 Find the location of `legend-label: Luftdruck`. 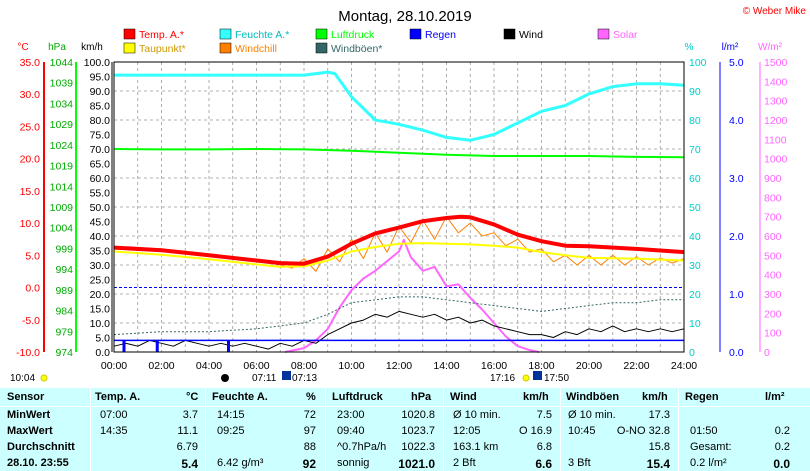

legend-label: Luftdruck is located at coordinates (353, 35).